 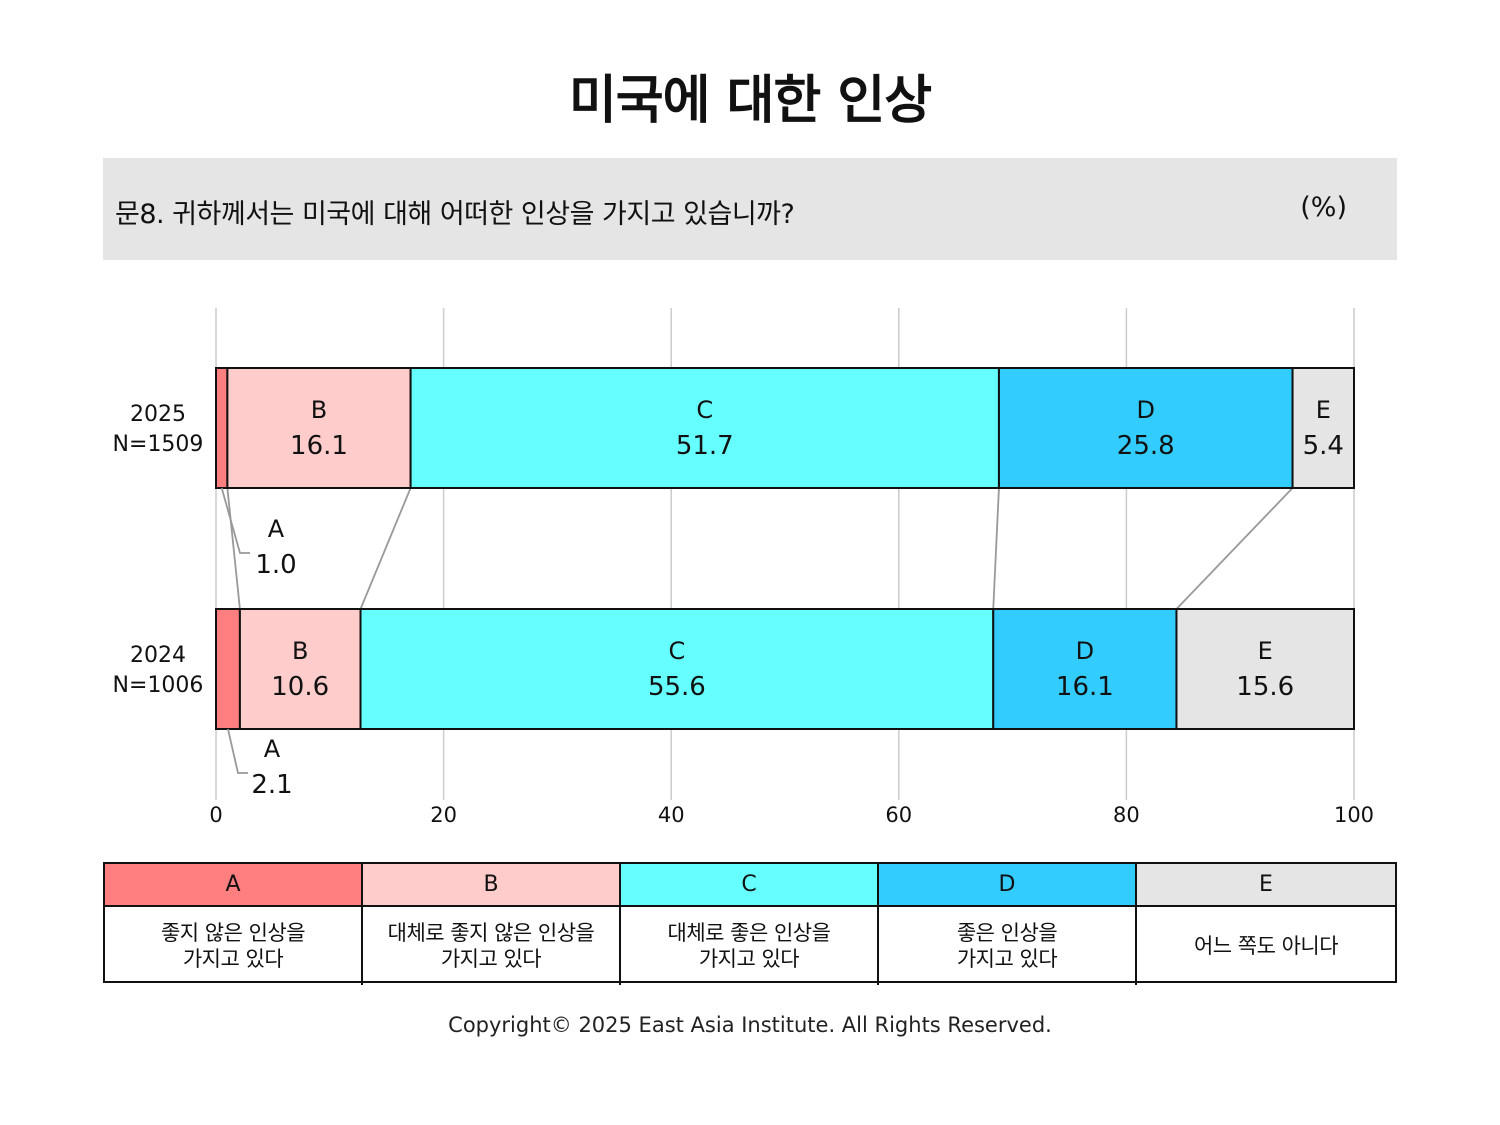 I want to click on legend-key-c: C, so click(x=750, y=885).